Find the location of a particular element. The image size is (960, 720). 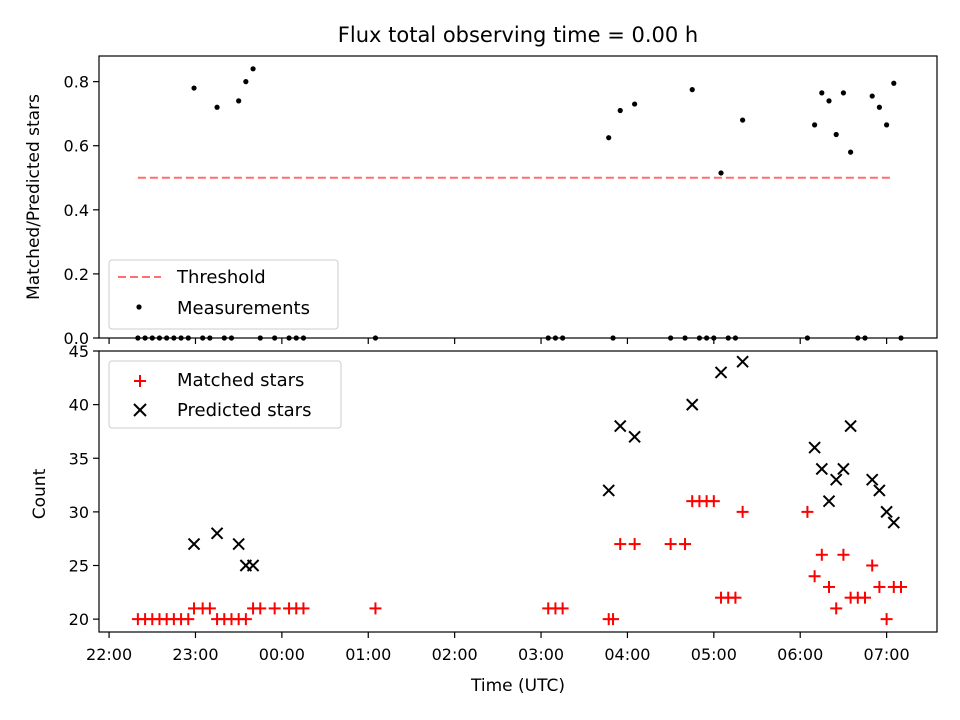

top-ytick-label: 0.8 is located at coordinates (76, 82).